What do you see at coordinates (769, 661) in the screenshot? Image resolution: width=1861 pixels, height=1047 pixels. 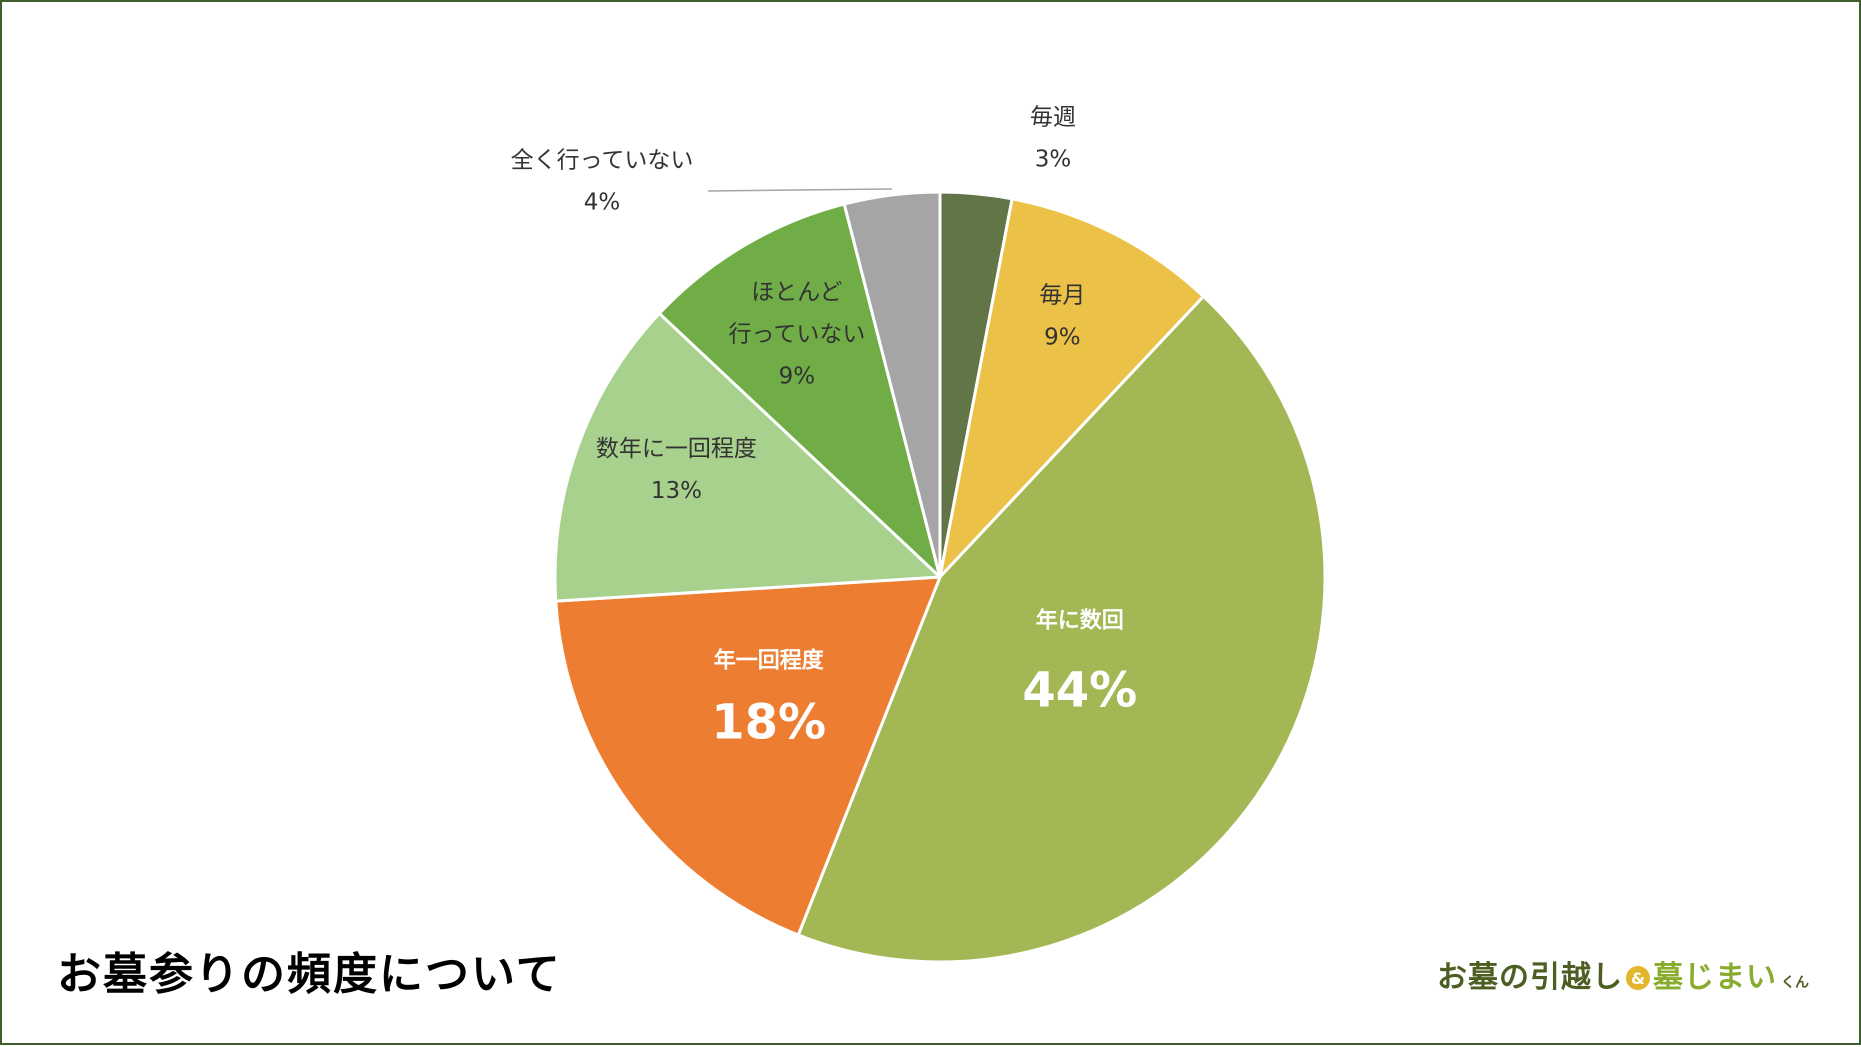 I see `slice-category-label: 年一回程度` at bounding box center [769, 661].